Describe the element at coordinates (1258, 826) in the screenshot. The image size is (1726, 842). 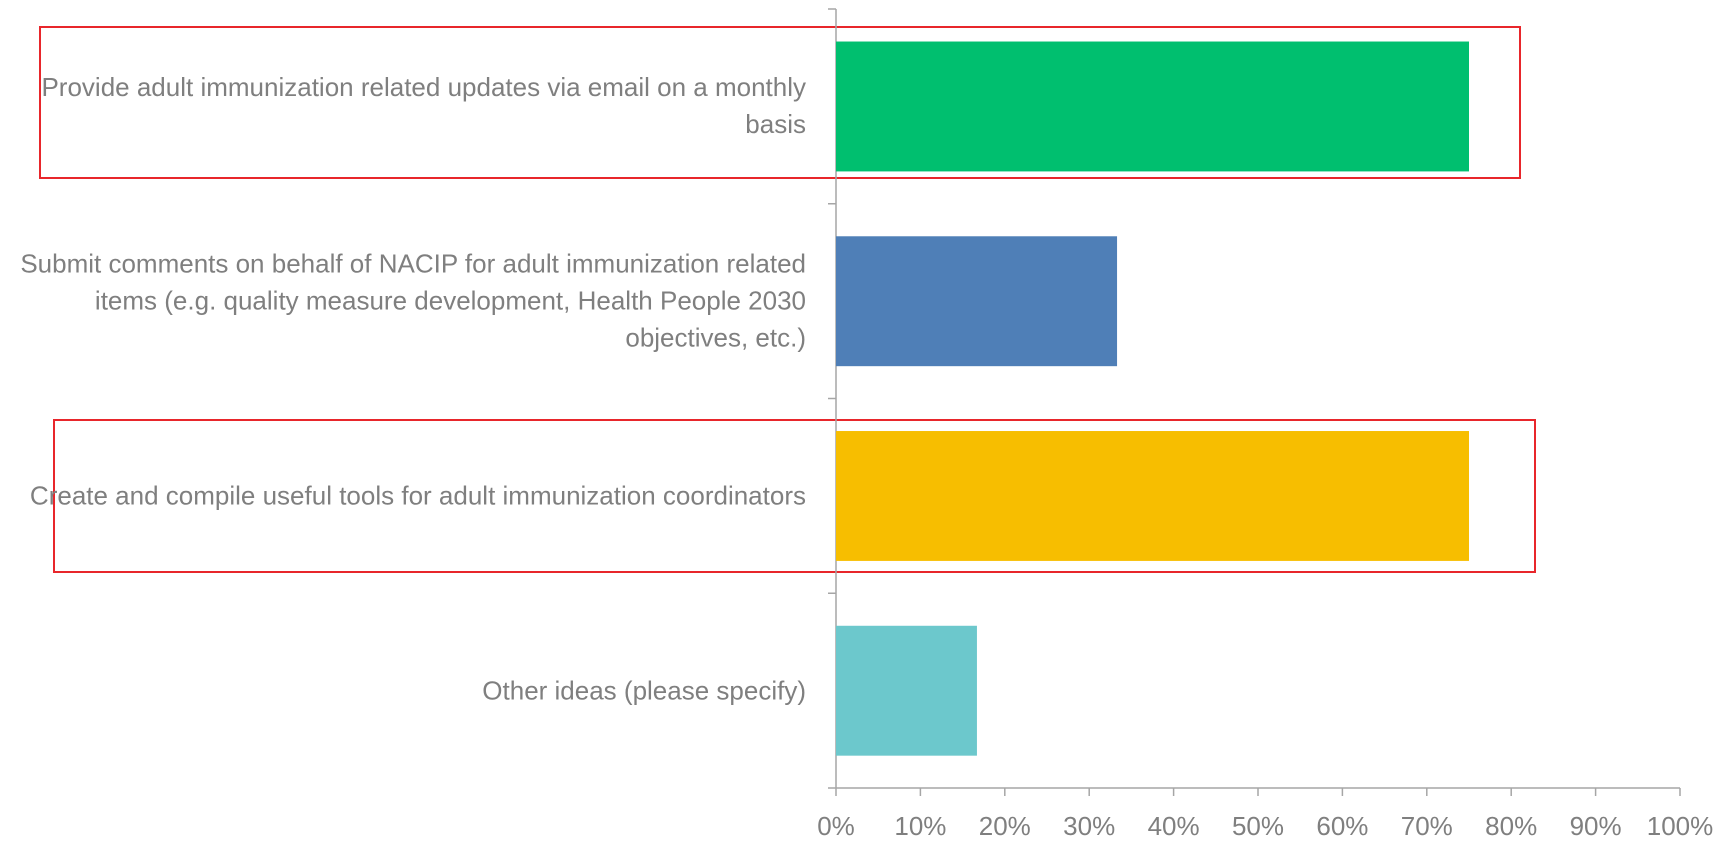
I see `x-tick-label: 50%` at that location.